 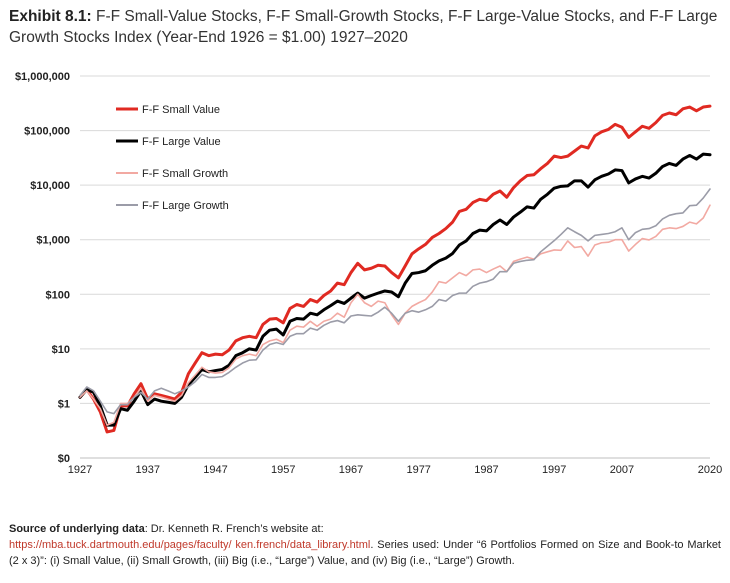 I want to click on legend-label: F-F Large Growth, so click(x=185, y=206).